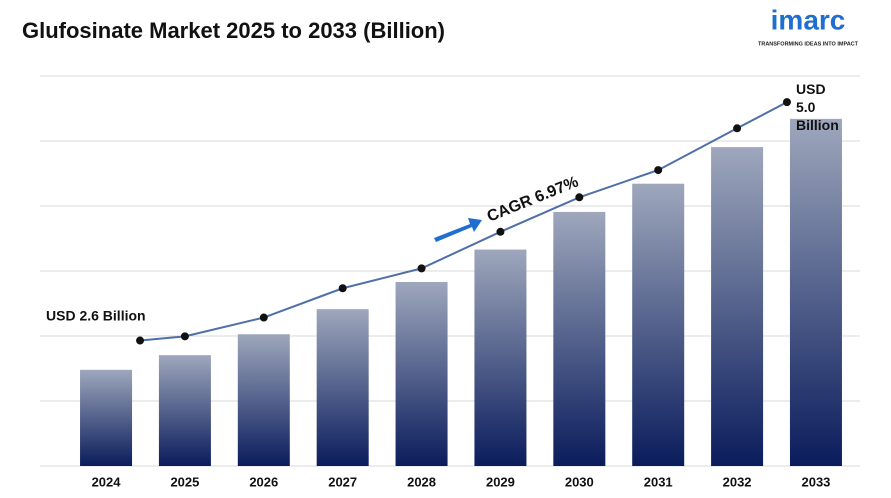 This screenshot has width=891, height=498. Describe the element at coordinates (184, 481) in the screenshot. I see `x-tick-label: 2025` at that location.